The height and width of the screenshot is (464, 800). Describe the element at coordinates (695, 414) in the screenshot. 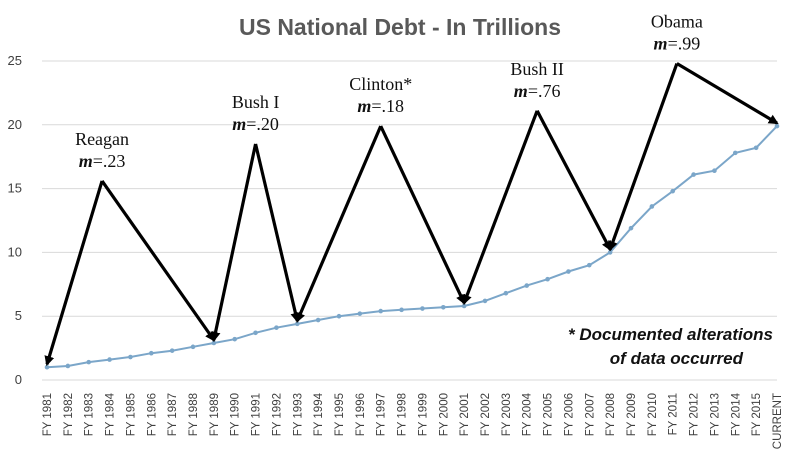

I see `x-tick-label: FY 2012` at that location.